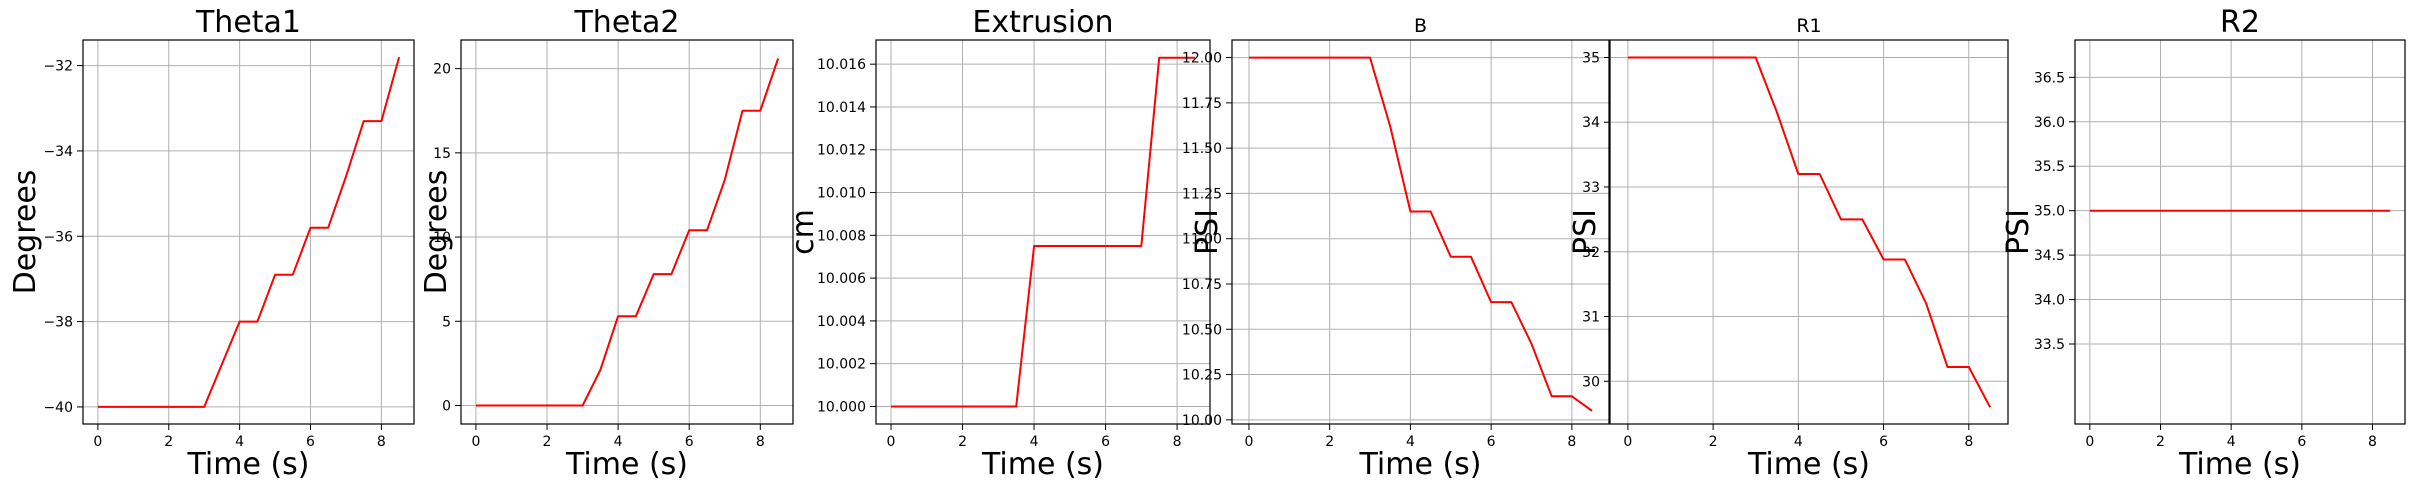 This screenshot has width=2417, height=492. What do you see at coordinates (841, 151) in the screenshot?
I see `y-tick-label: 10.012` at bounding box center [841, 151].